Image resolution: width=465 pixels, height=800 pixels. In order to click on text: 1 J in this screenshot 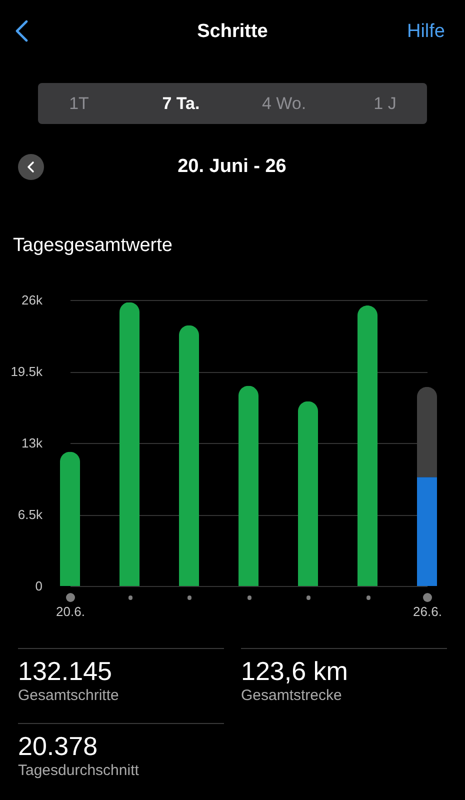, I will do `click(385, 103)`.